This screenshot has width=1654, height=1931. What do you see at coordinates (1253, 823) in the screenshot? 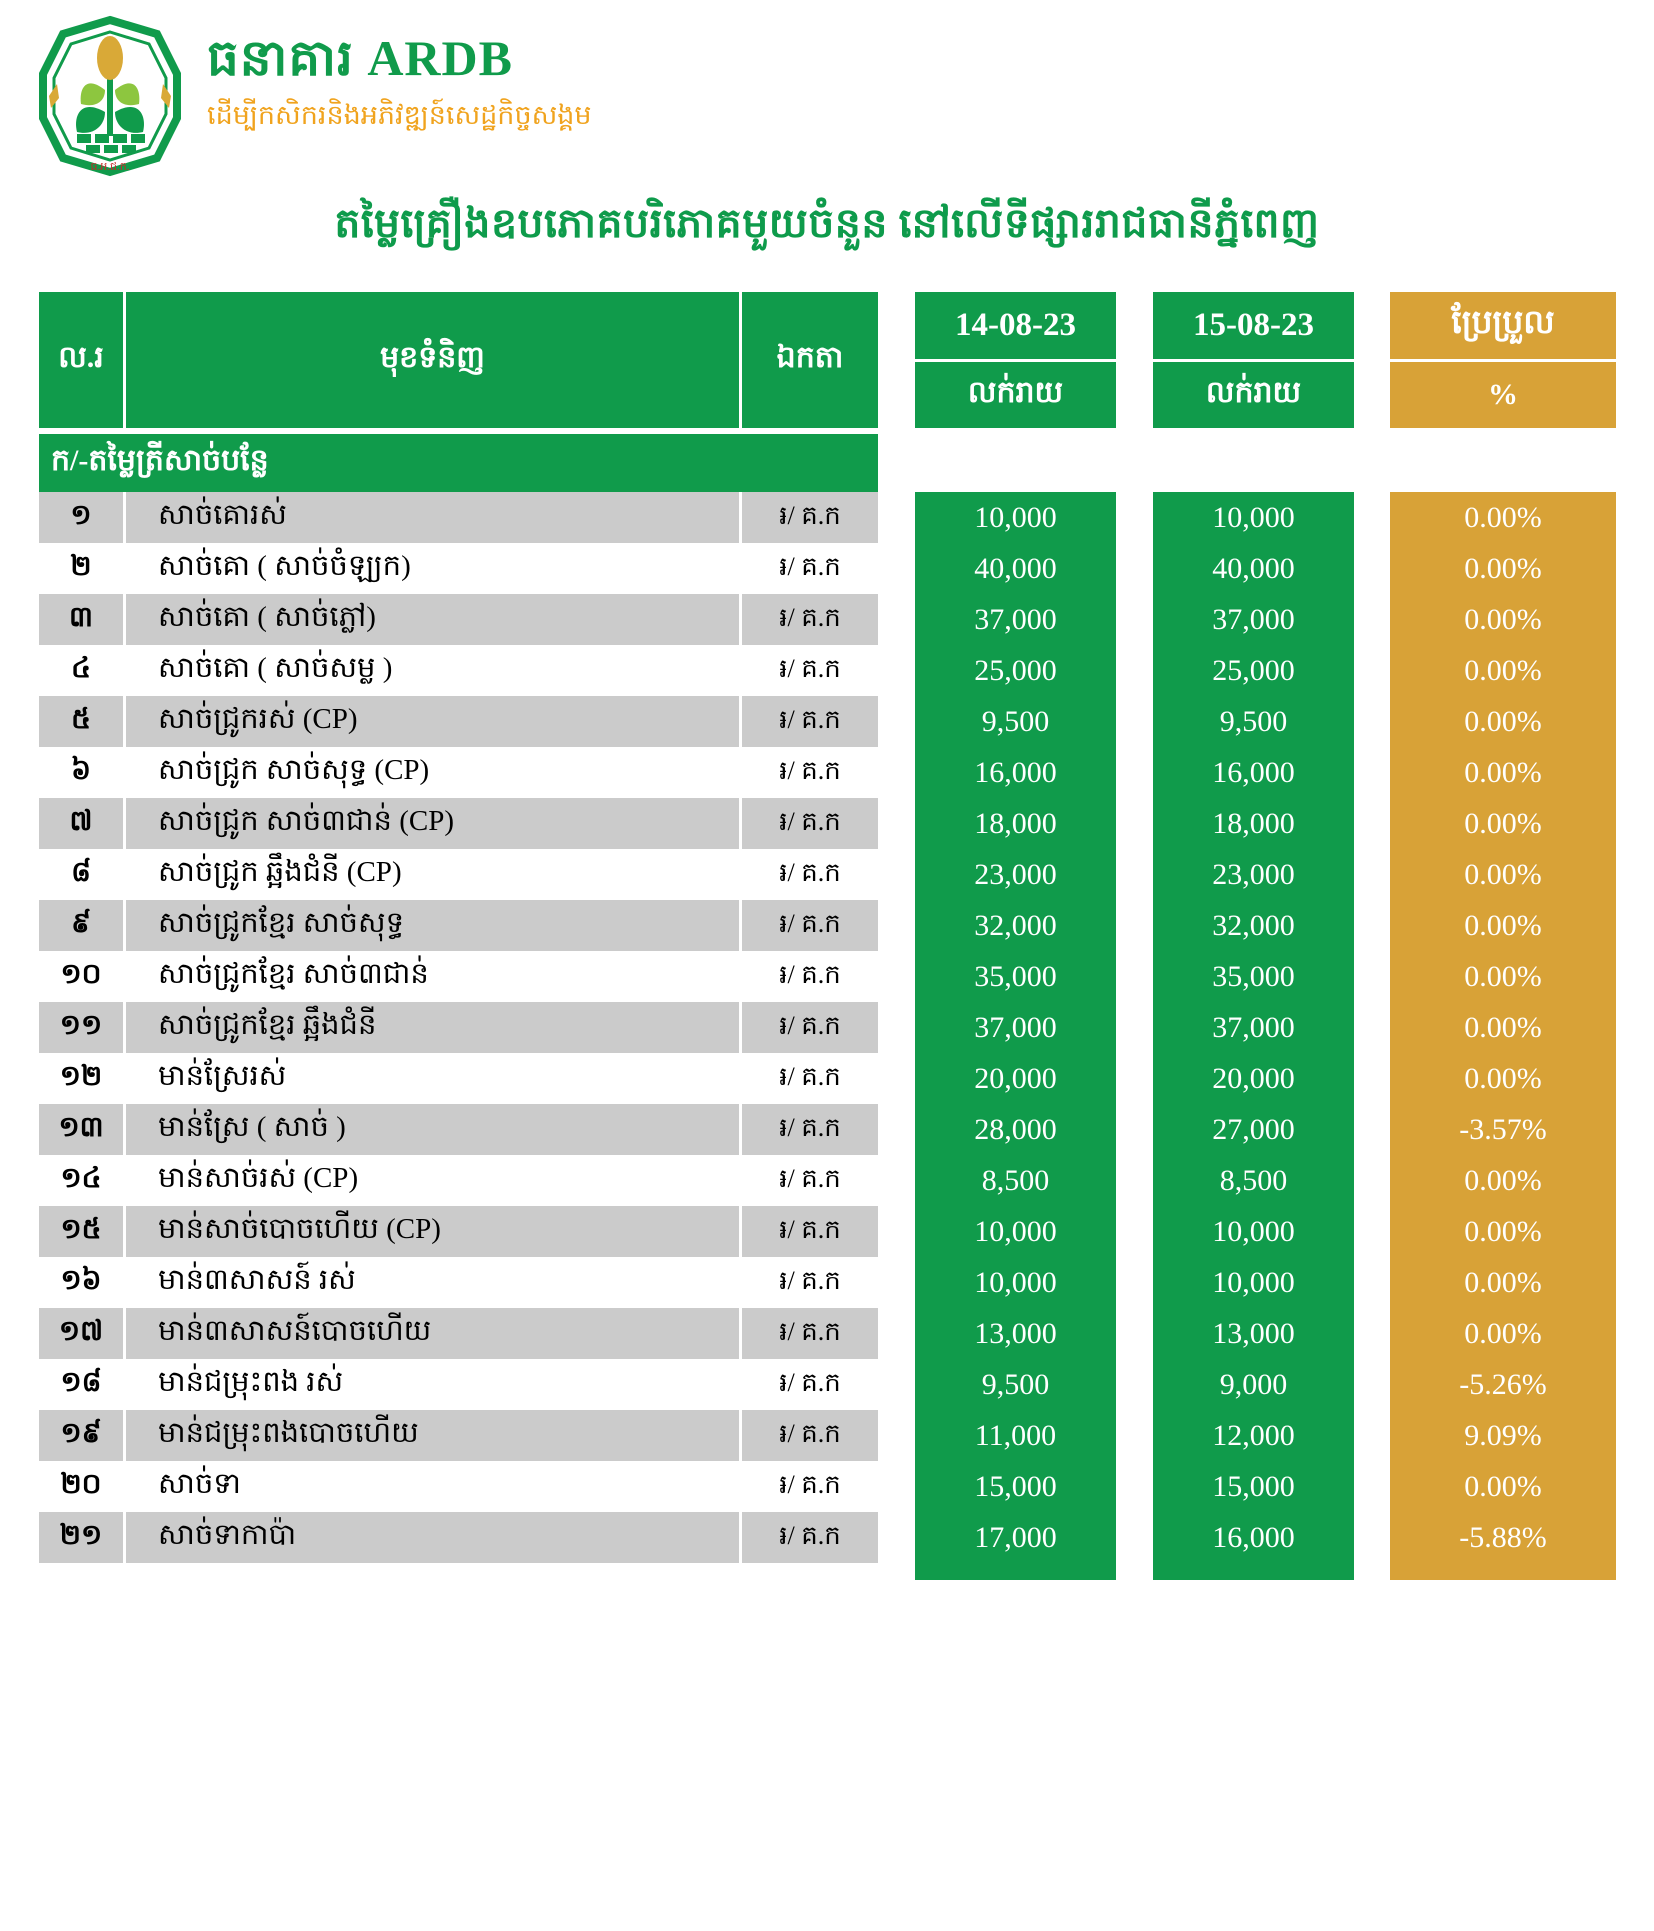
I see `price2-cell: 18,000` at bounding box center [1253, 823].